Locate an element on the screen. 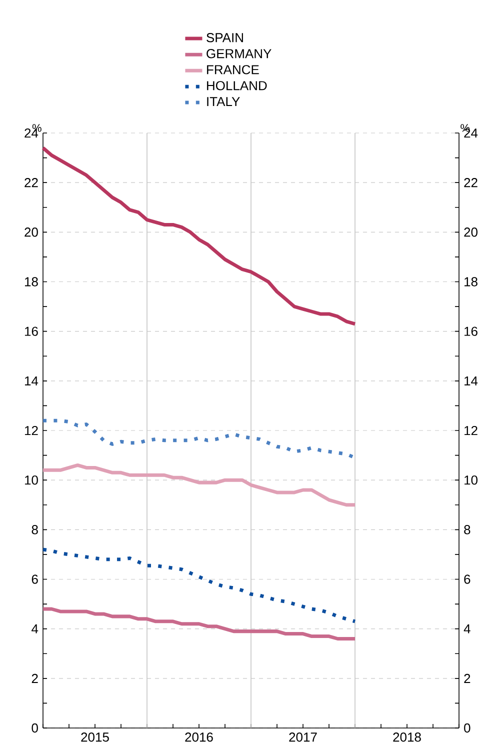 Image resolution: width=489 pixels, height=749 pixels. x-tick-label: 2015 is located at coordinates (95, 737).